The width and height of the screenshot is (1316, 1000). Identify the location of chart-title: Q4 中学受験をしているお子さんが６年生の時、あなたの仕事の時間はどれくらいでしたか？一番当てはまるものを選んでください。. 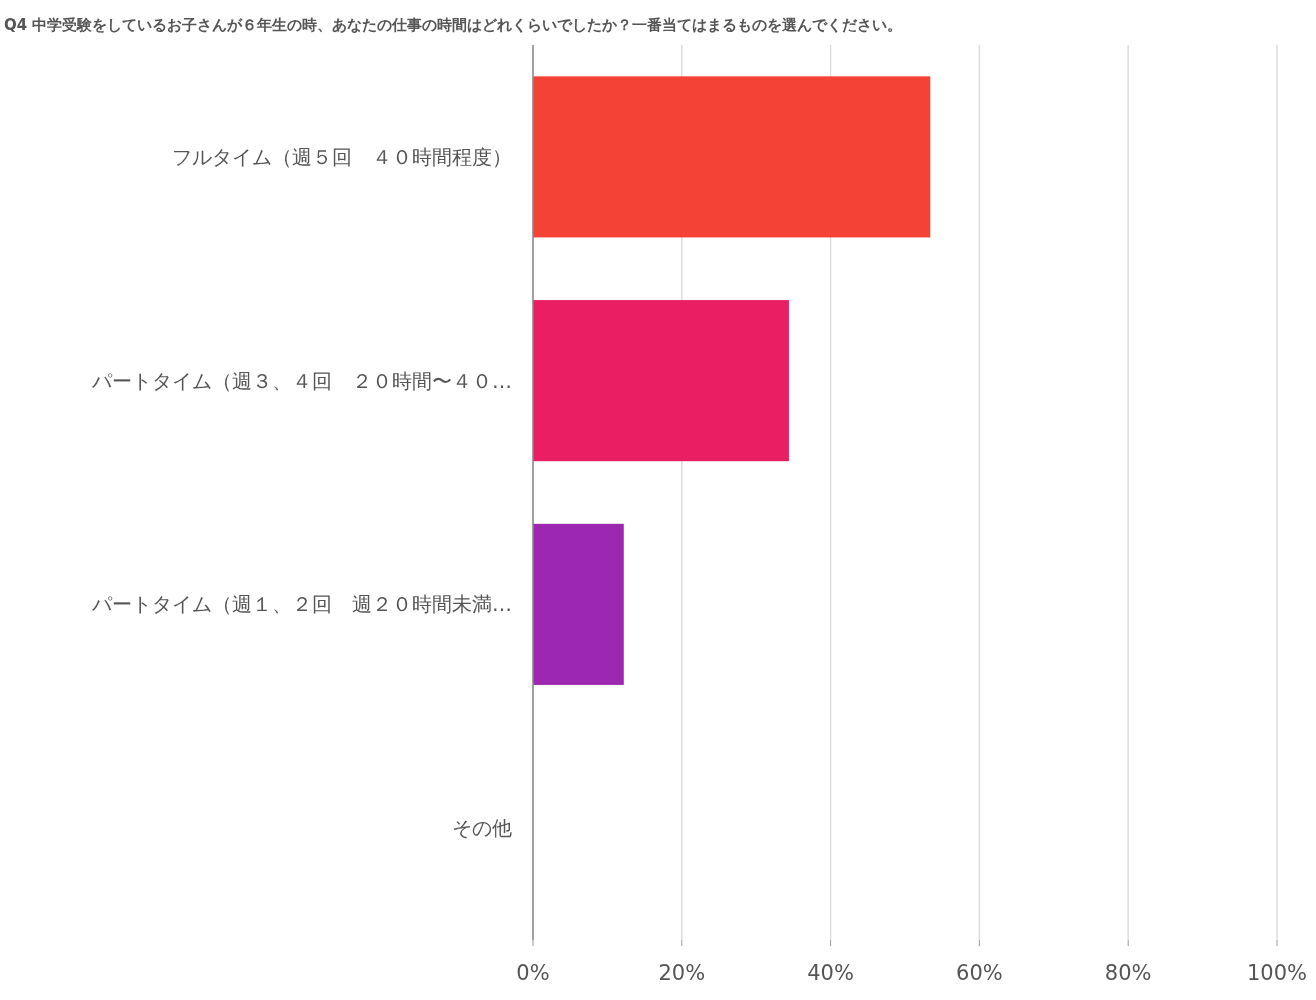
(453, 25).